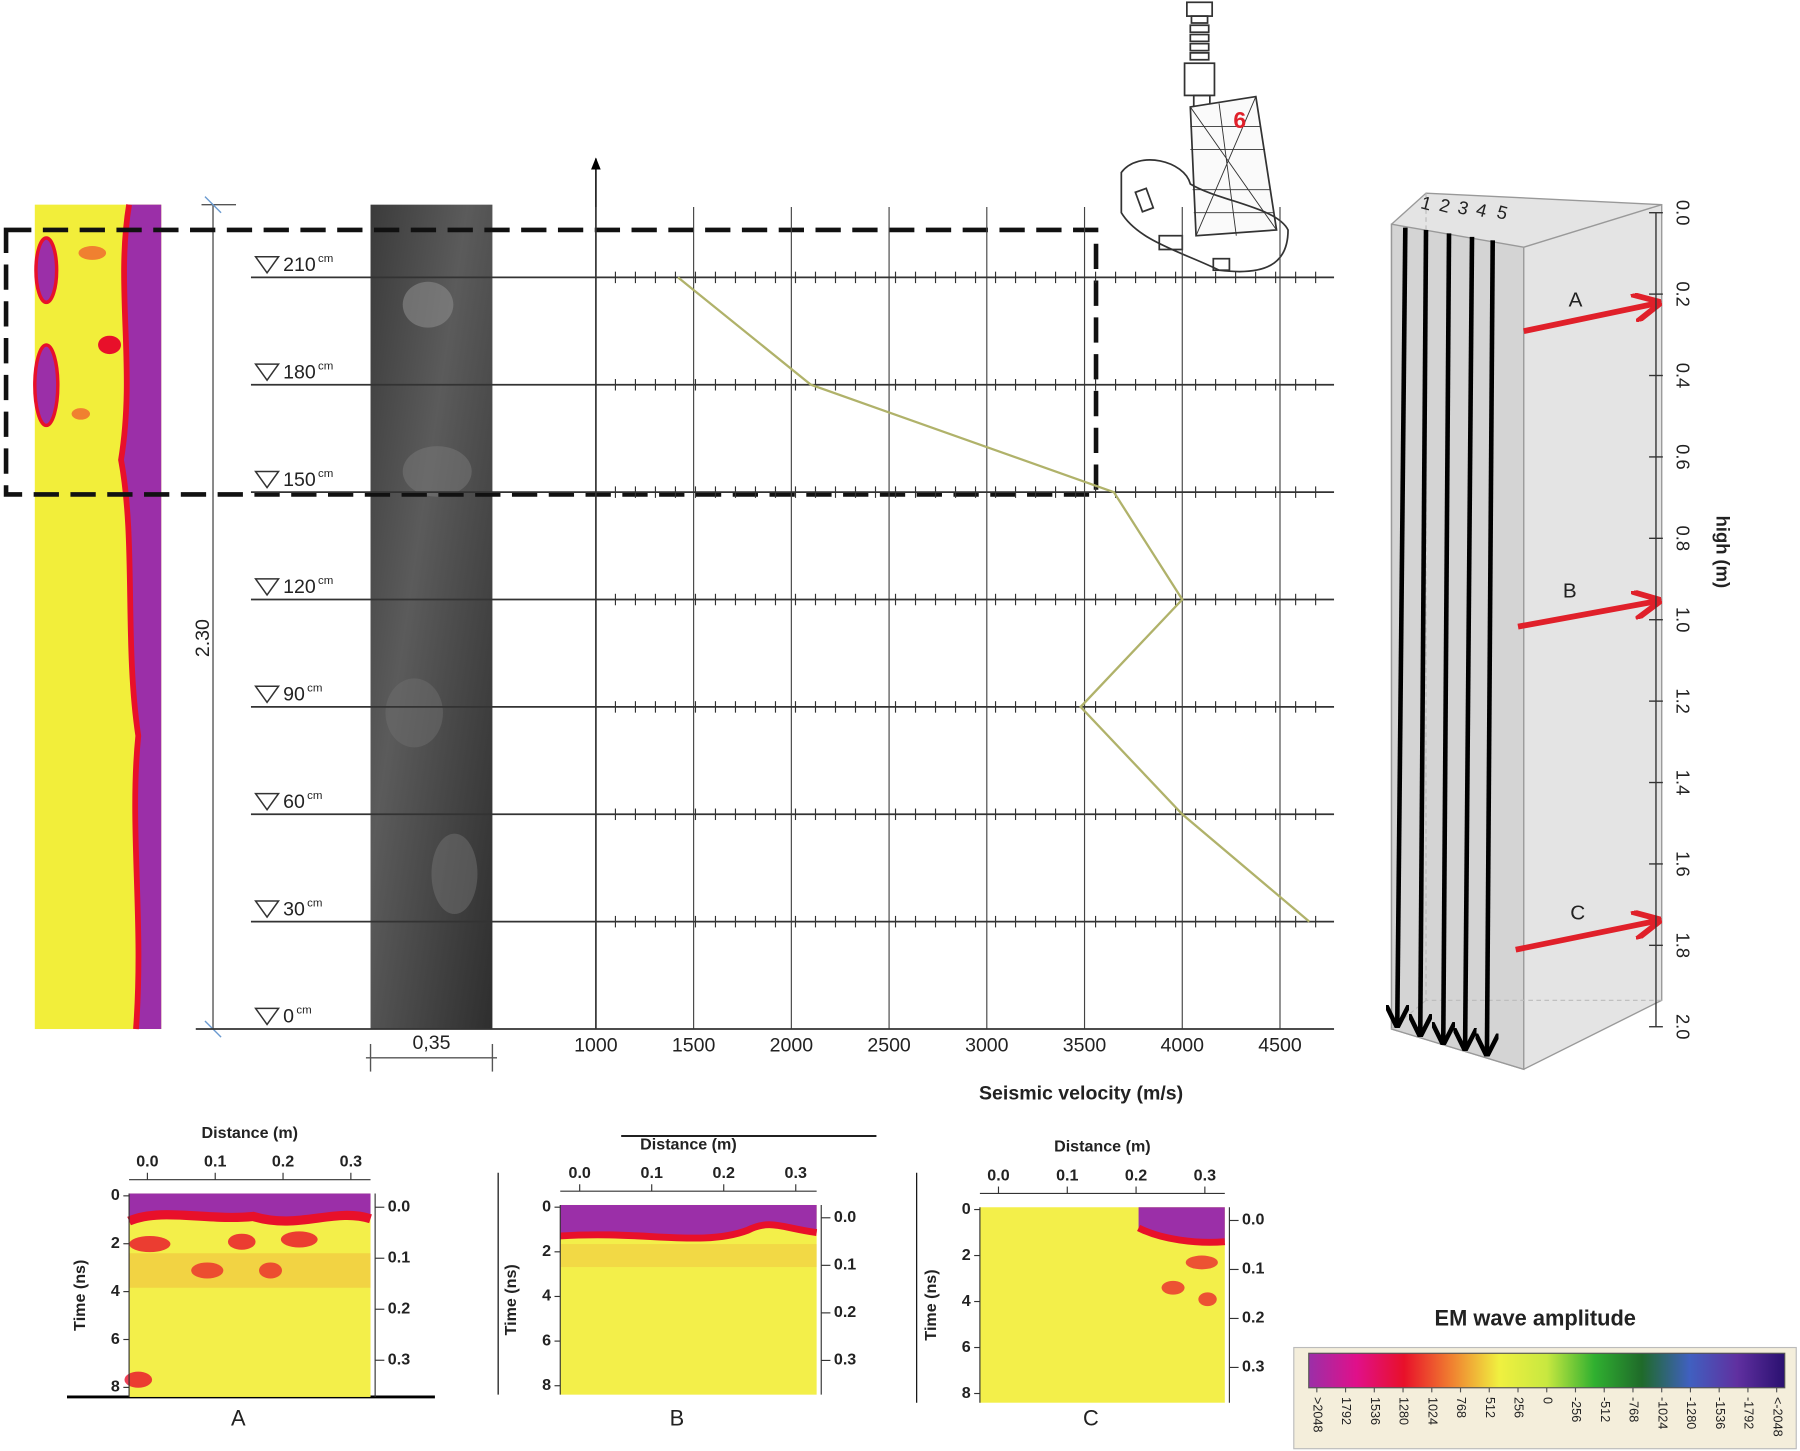 This screenshot has width=1800, height=1451. What do you see at coordinates (1682, 539) in the screenshot?
I see `box-tick-label: 0.8` at bounding box center [1682, 539].